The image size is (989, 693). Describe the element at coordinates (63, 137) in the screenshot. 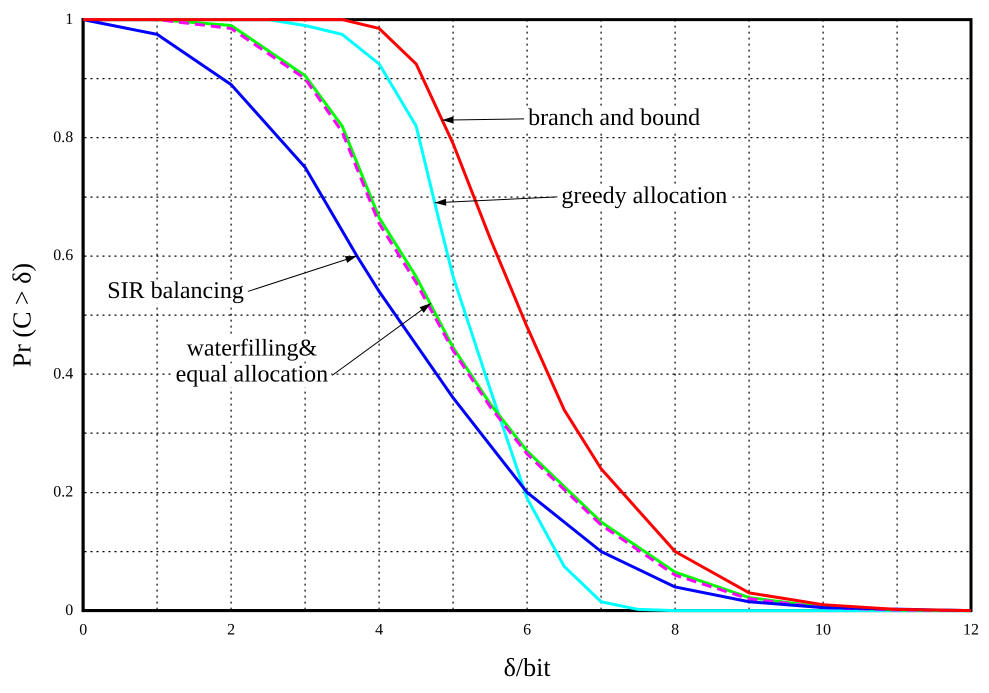

I see `y-tick-label: 0.8` at that location.